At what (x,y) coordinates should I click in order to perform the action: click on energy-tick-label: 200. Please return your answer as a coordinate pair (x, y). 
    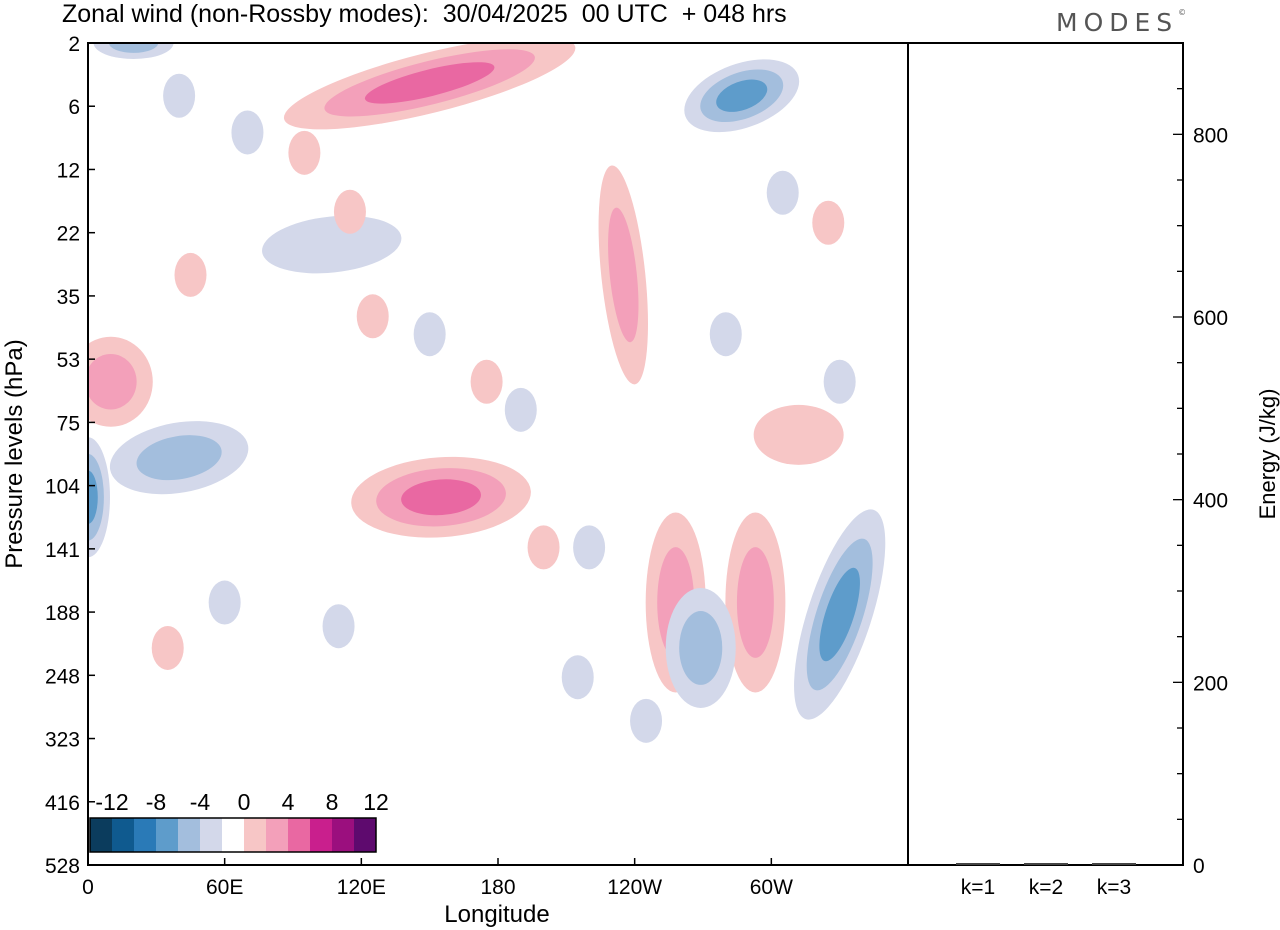
    Looking at the image, I should click on (1210, 683).